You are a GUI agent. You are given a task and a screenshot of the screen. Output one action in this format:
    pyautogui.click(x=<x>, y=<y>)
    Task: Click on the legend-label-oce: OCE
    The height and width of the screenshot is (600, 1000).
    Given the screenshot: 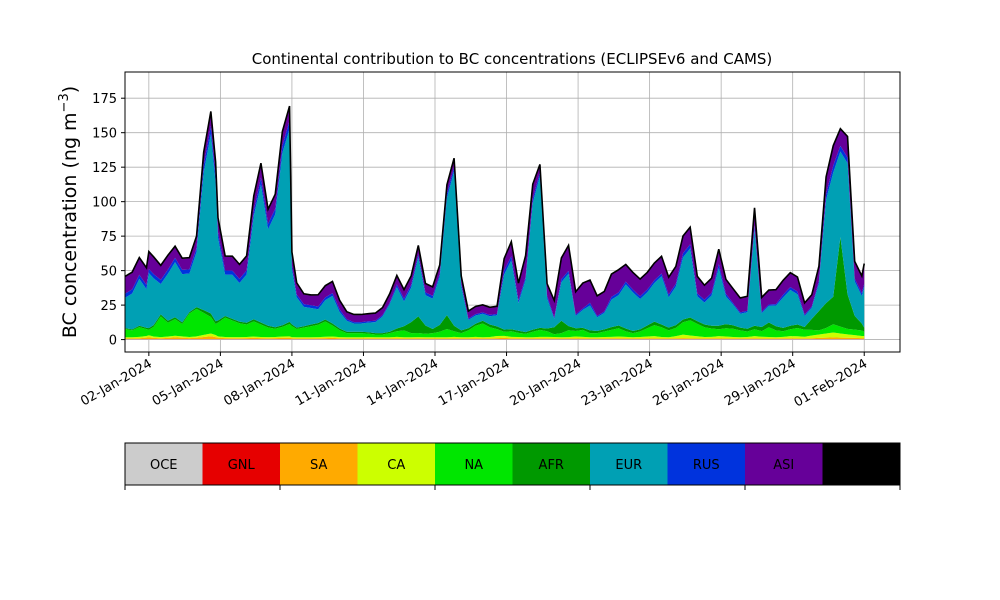 What is the action you would take?
    pyautogui.click(x=164, y=465)
    